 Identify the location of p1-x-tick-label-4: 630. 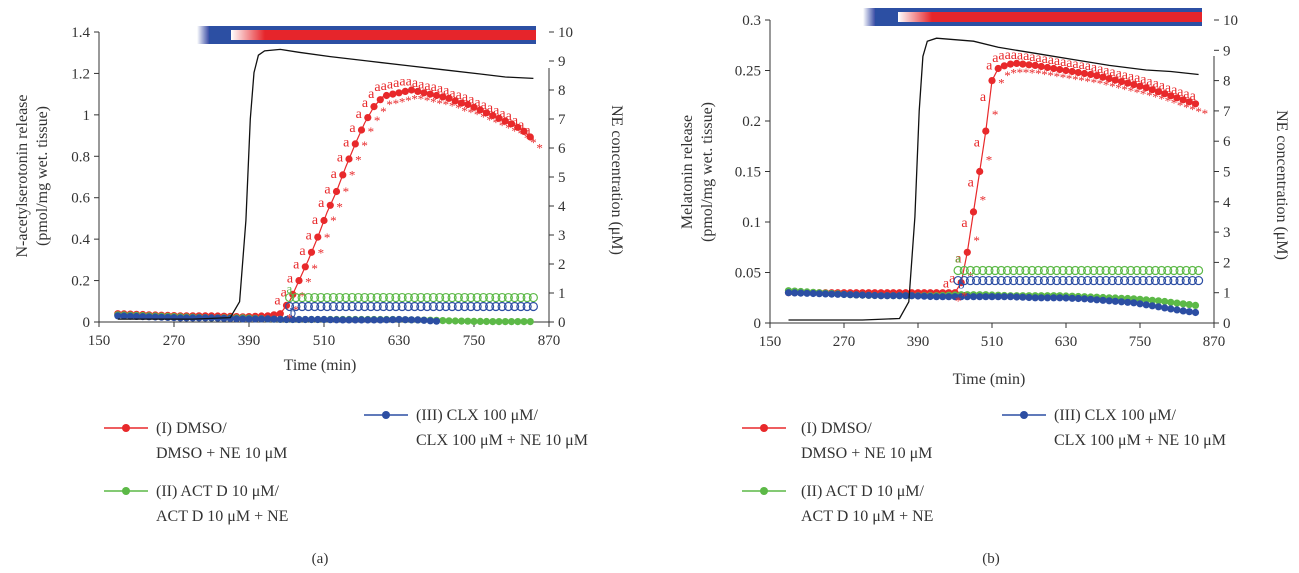
(399, 341).